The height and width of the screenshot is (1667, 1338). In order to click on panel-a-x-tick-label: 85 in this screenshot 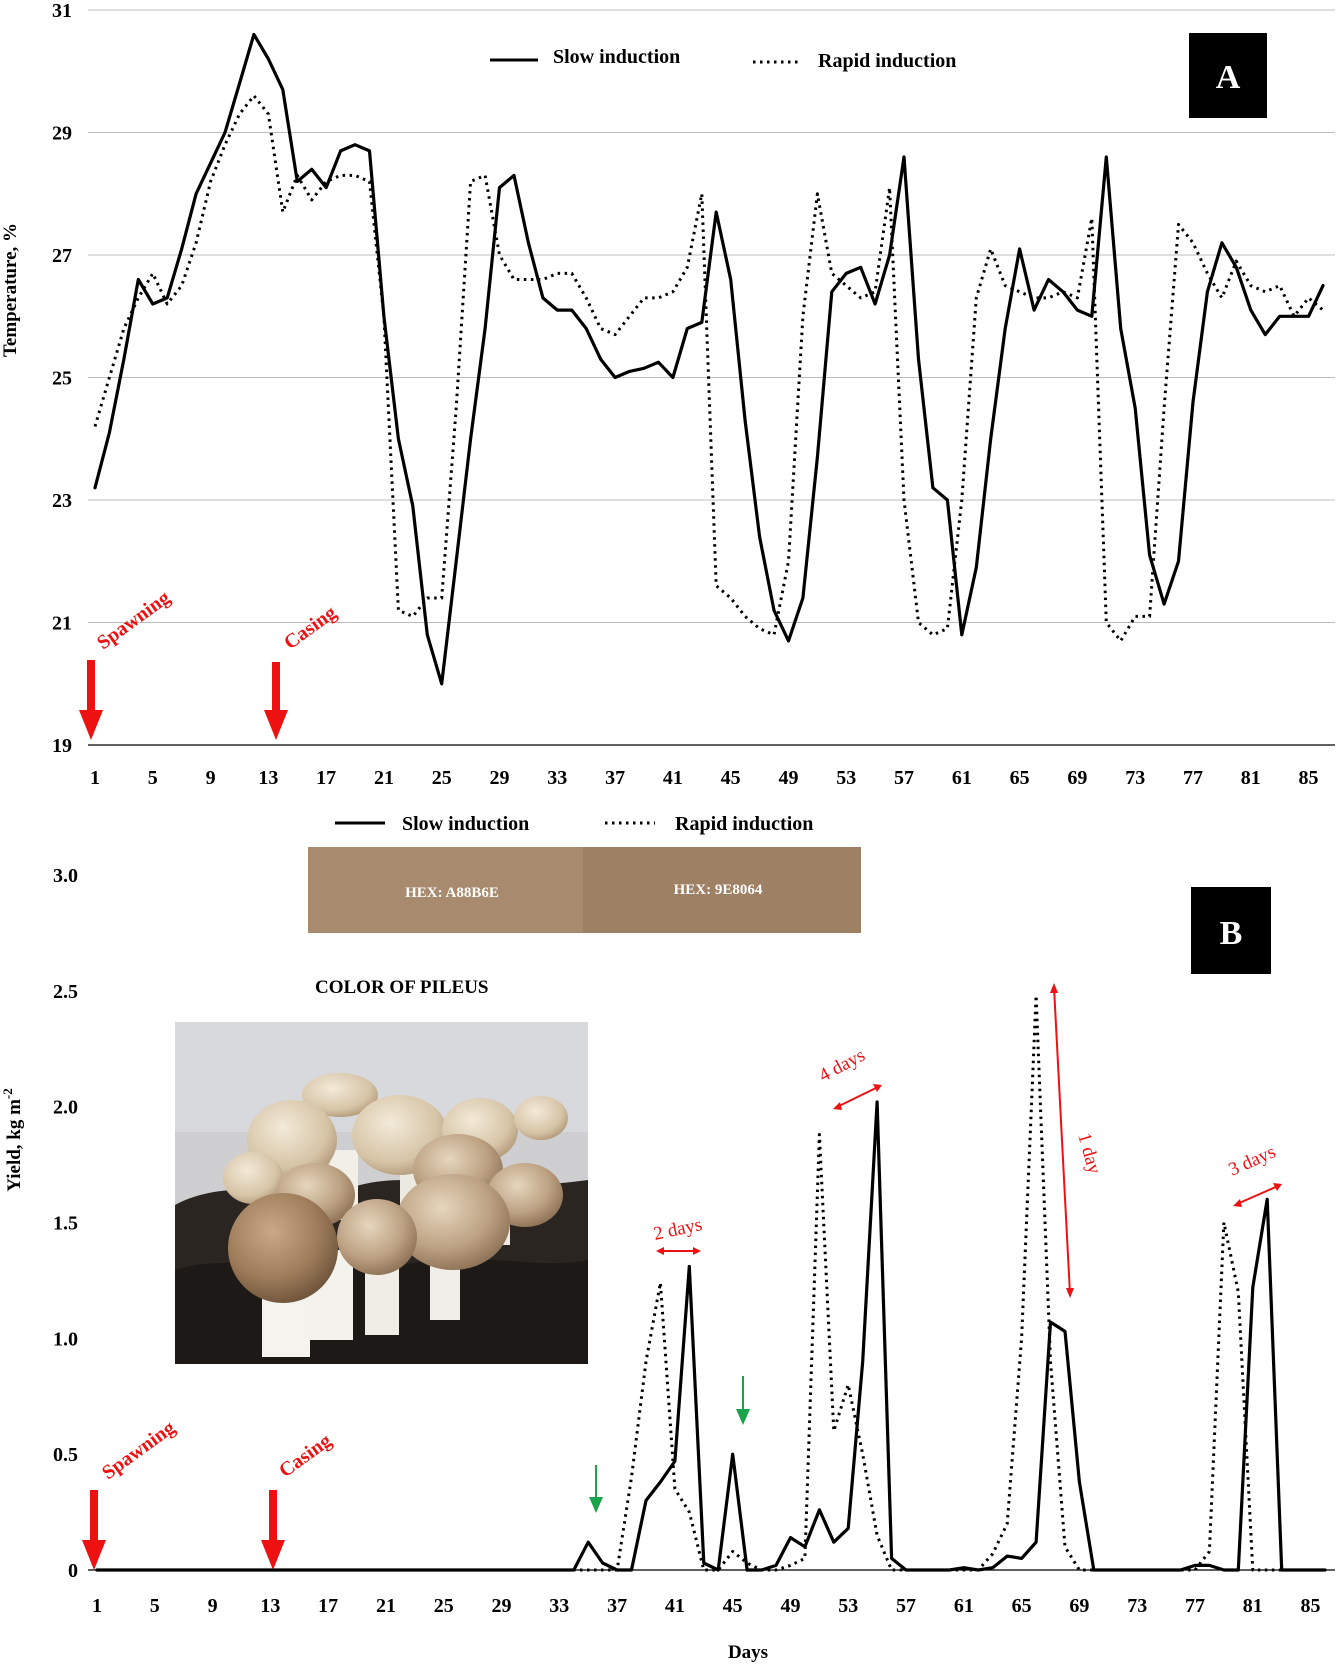, I will do `click(1309, 778)`.